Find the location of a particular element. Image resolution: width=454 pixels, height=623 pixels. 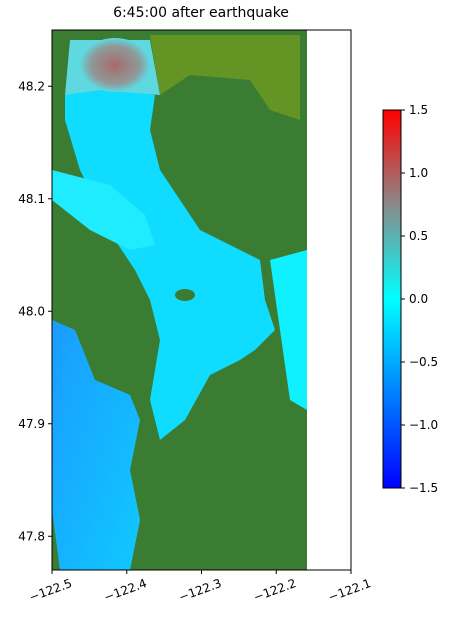

chart-title: 6:45:00 after earthquake is located at coordinates (201, 13).